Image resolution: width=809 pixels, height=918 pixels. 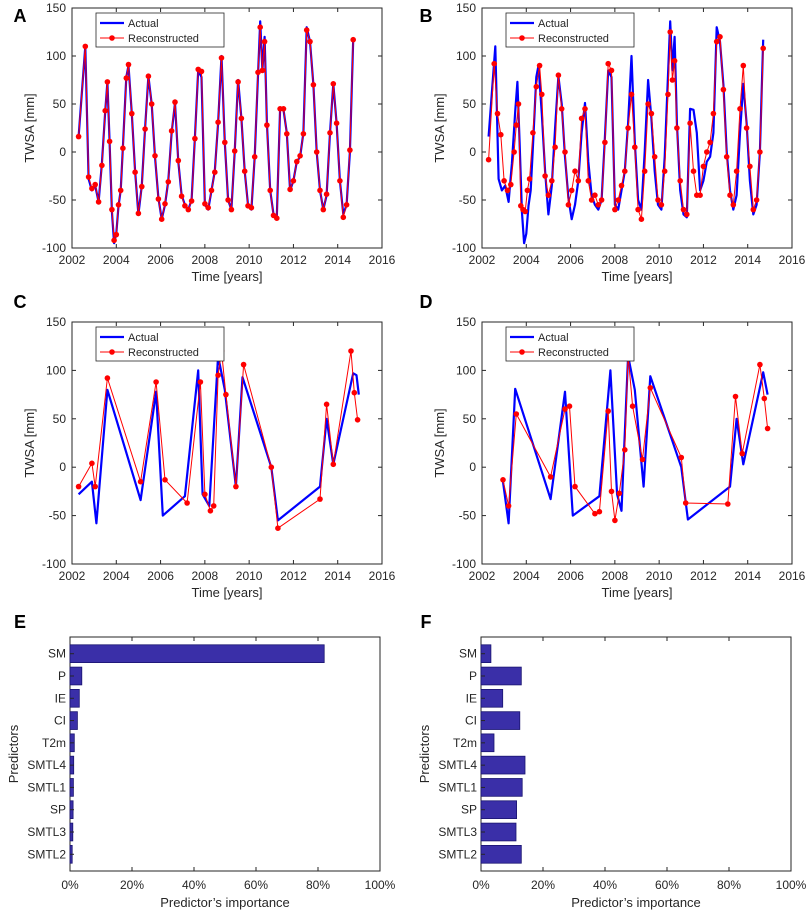 I want to click on legend-label-actual: Actual, so click(x=553, y=24).